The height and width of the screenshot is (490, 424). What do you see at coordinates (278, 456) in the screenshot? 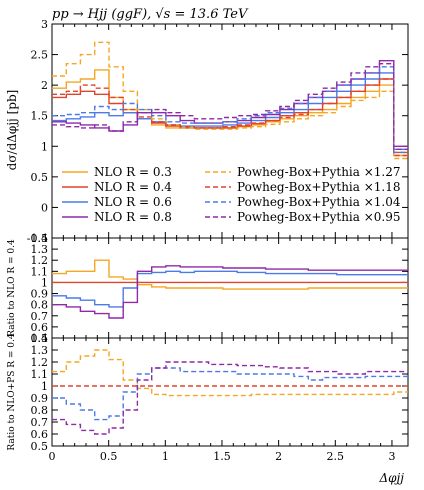
I see `x-tick-label: 2` at bounding box center [278, 456].